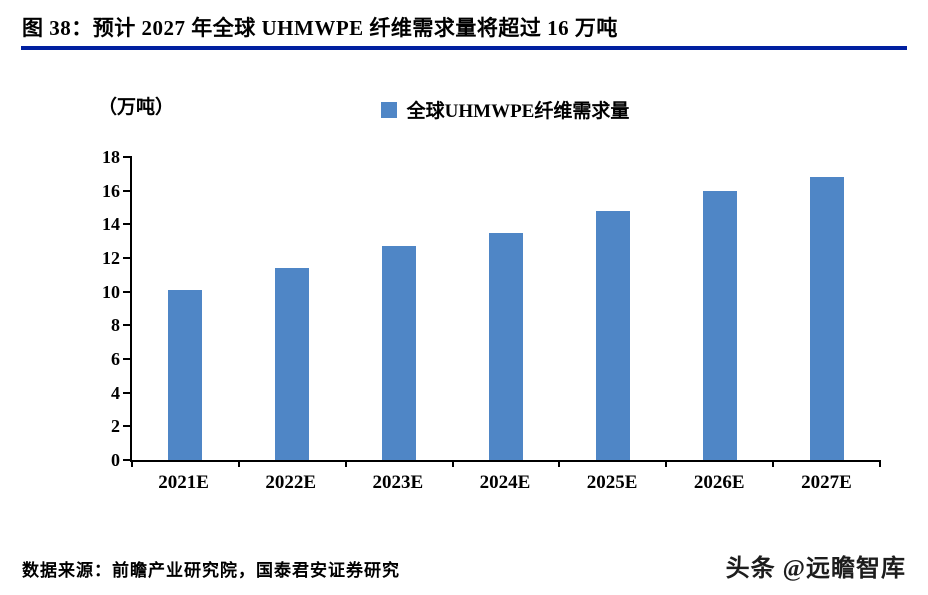 Image resolution: width=928 pixels, height=595 pixels. I want to click on x-axis-labels: 2021E 2022E 2023E 2024E 2025E 2026E 2027E, so click(505, 483).